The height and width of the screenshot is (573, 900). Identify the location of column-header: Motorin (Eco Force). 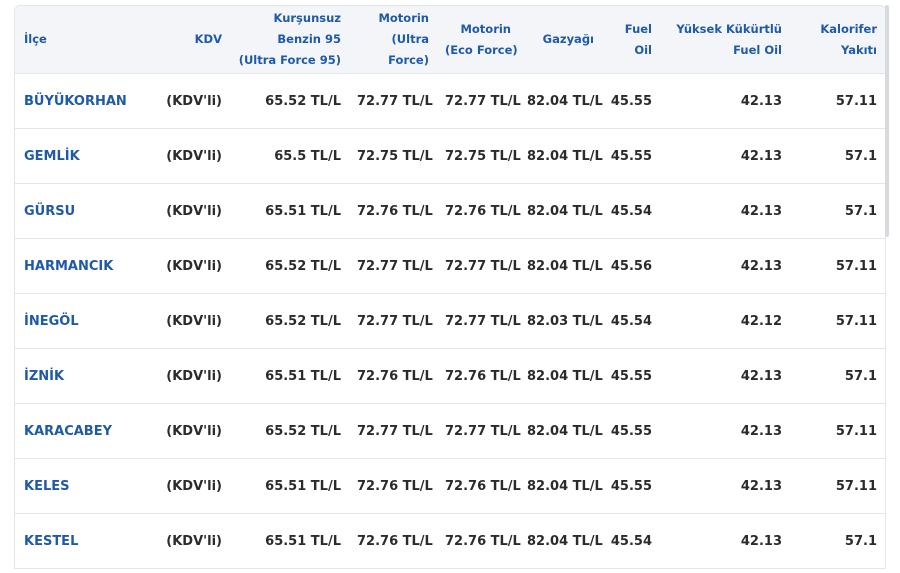
(478, 40).